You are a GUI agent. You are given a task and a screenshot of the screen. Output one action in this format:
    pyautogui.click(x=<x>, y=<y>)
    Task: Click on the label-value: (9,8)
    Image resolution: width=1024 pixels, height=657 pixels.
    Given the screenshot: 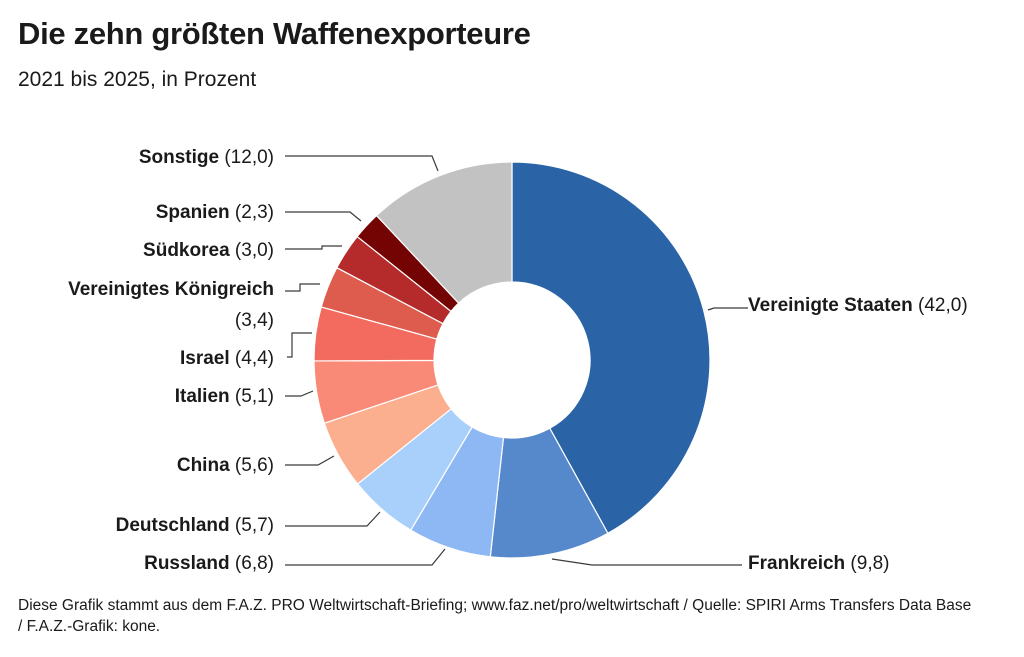 What is the action you would take?
    pyautogui.click(x=867, y=563)
    